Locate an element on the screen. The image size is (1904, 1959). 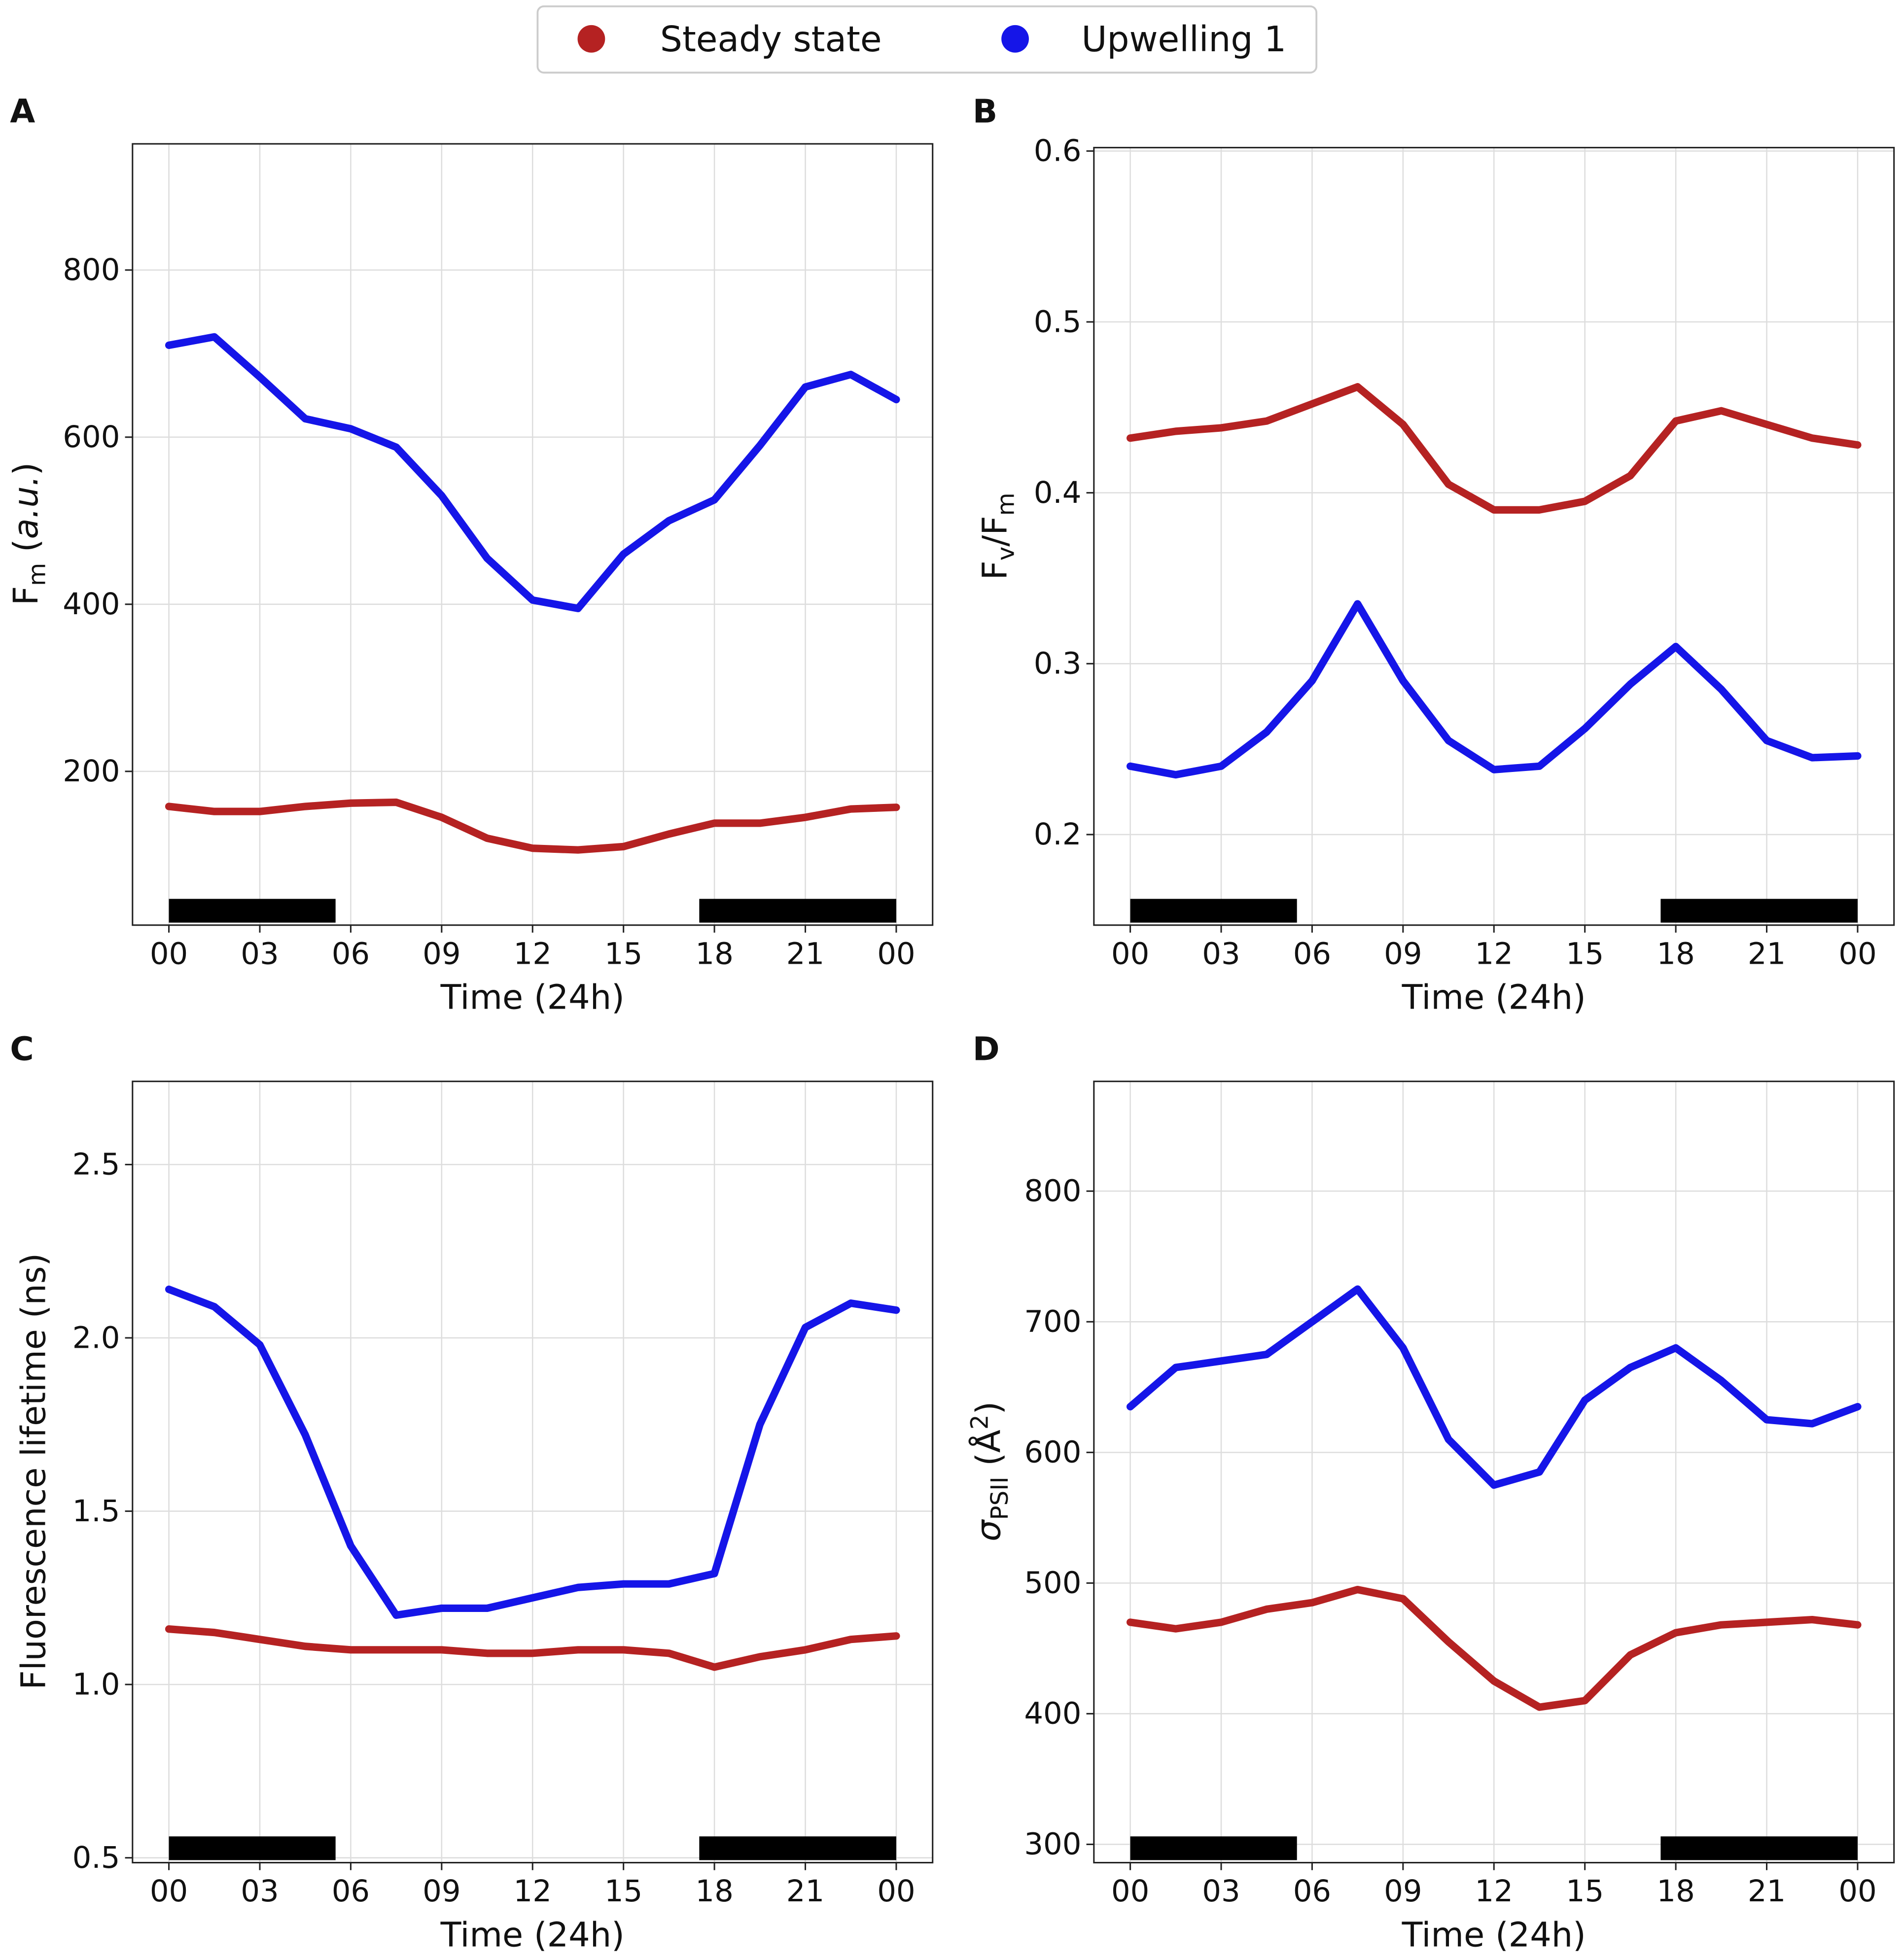
y-axis-label: Fluorescence lifetime (ns) is located at coordinates (33, 1471).